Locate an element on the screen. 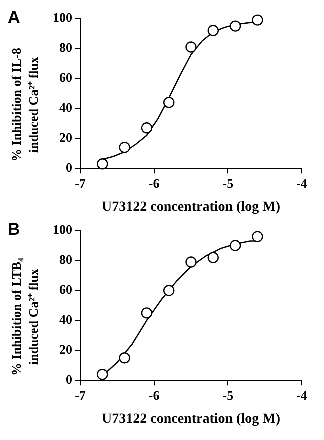  chart-title: A is located at coordinates (14, 18).